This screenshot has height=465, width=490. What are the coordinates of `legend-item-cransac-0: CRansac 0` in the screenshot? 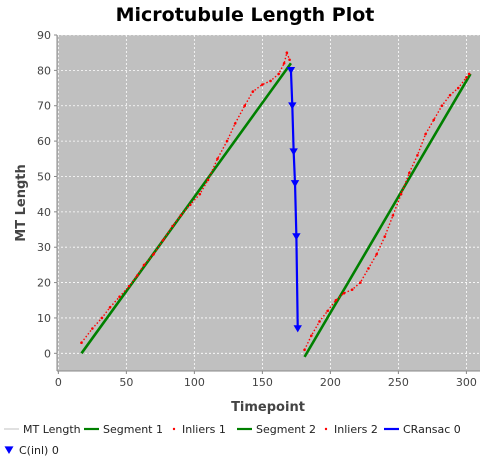 It's located at (422, 429).